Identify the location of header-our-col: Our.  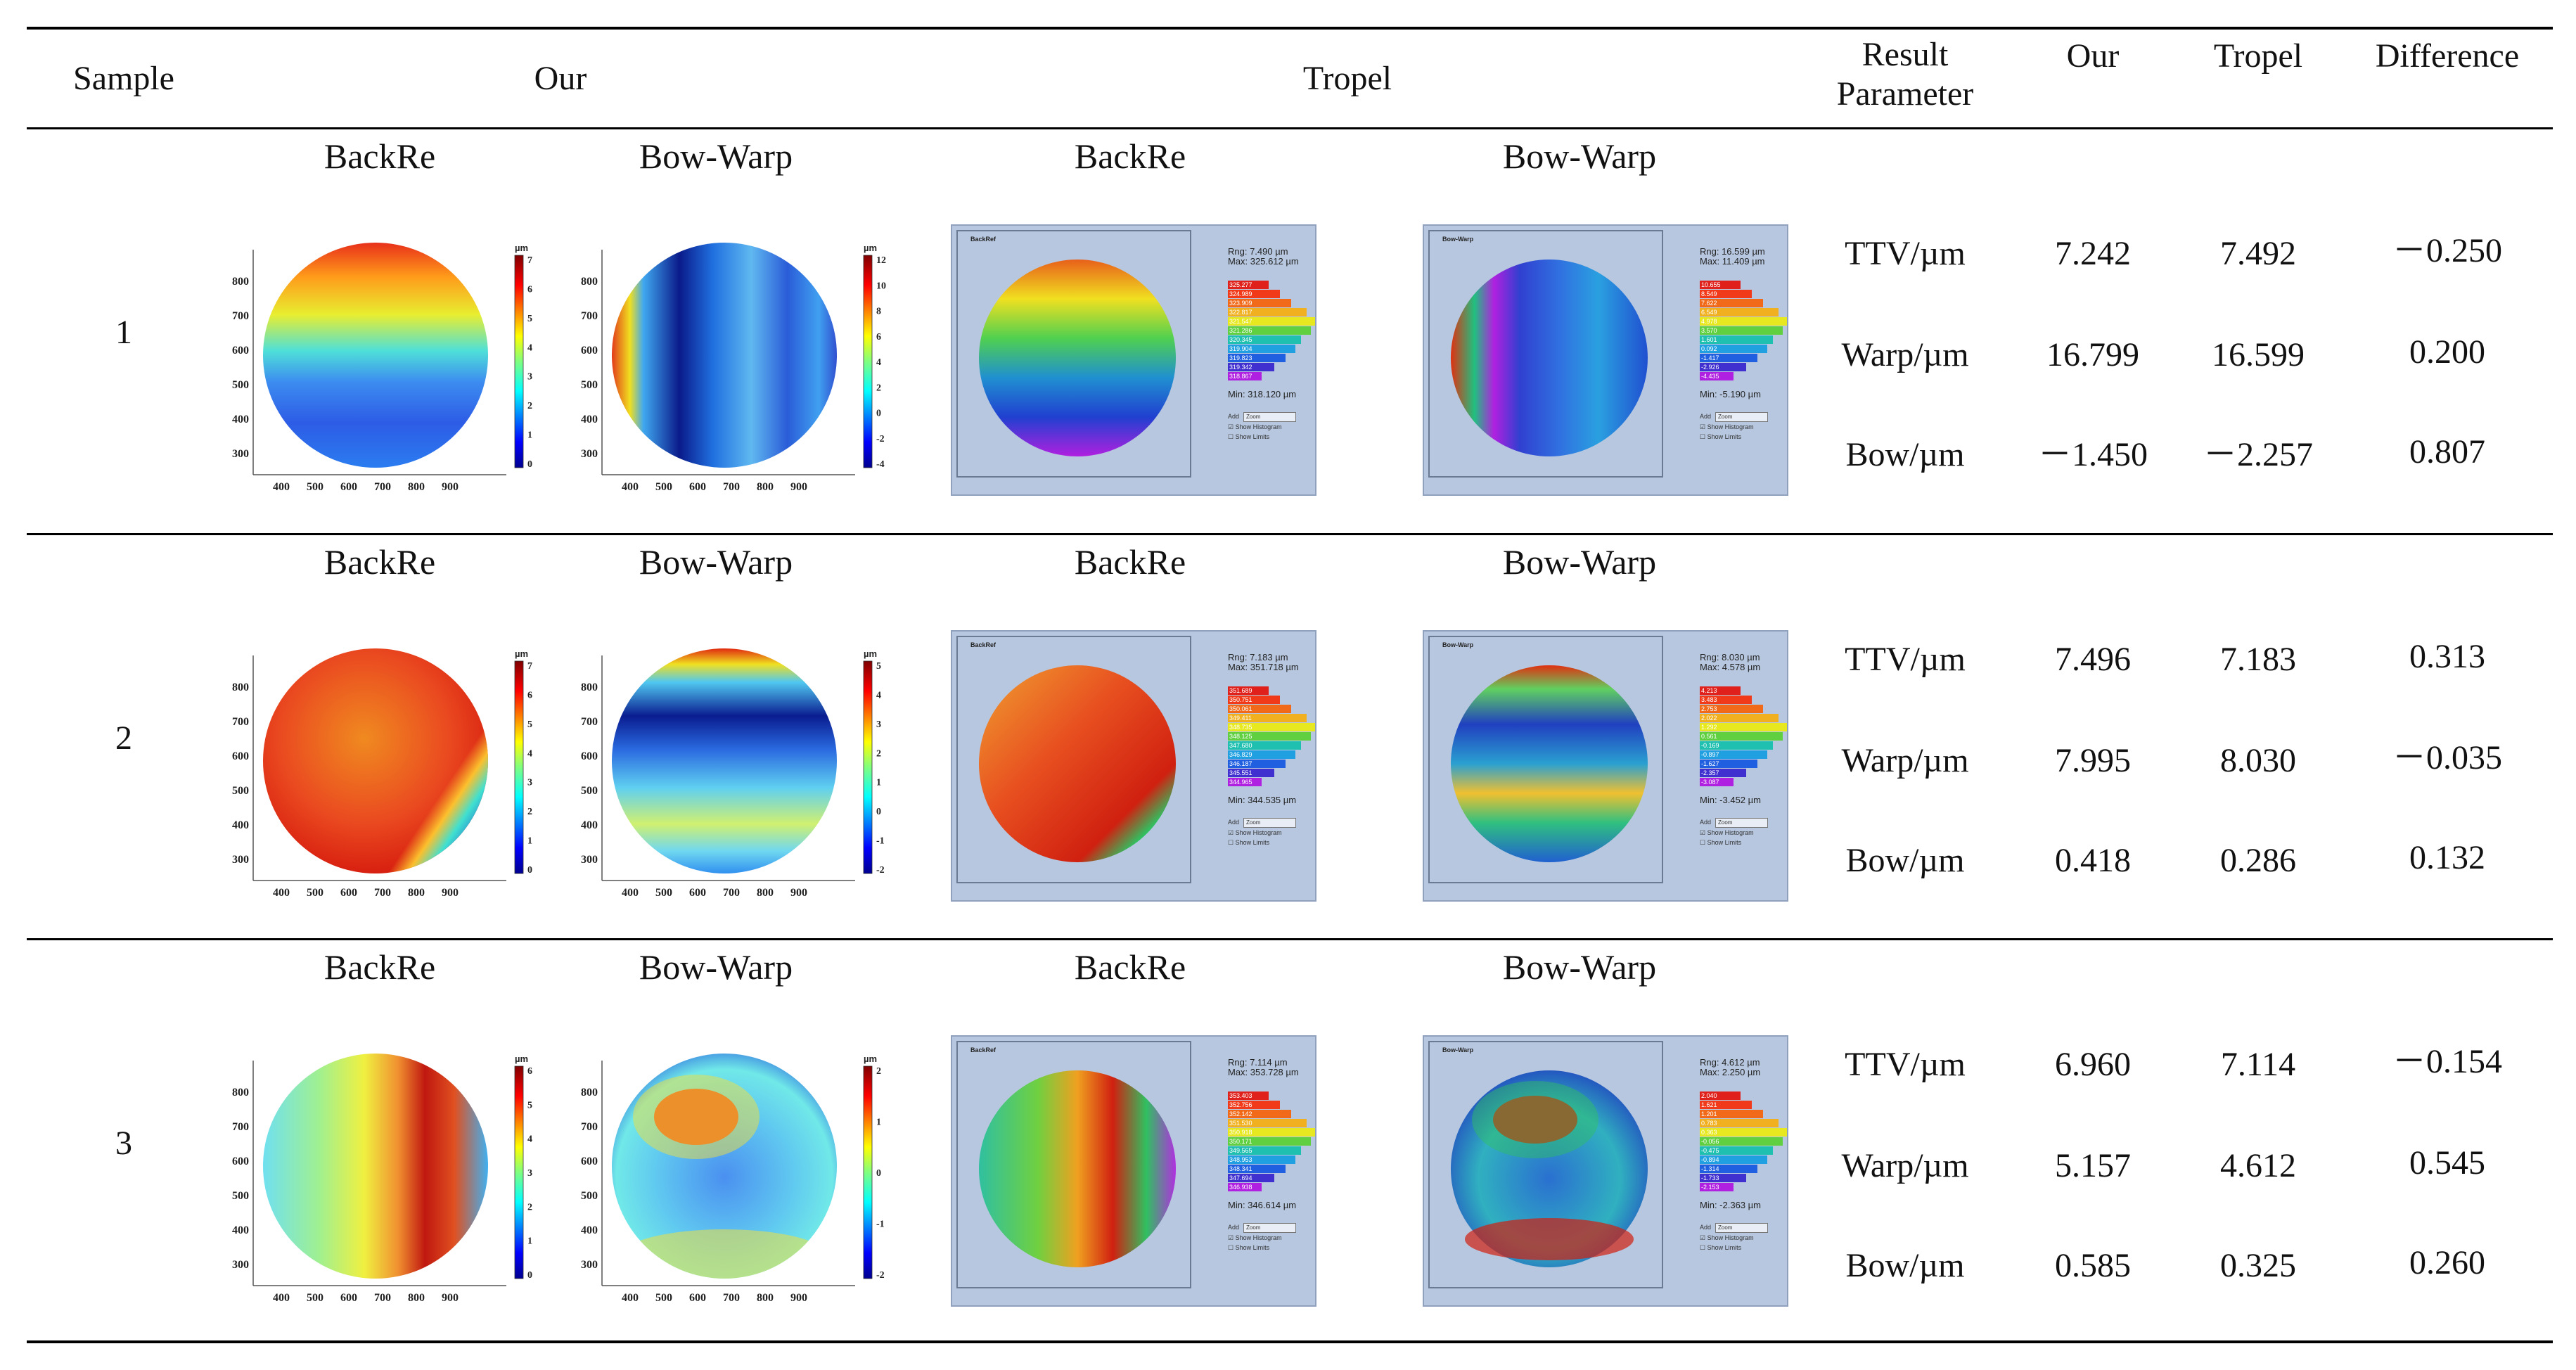
(2093, 56).